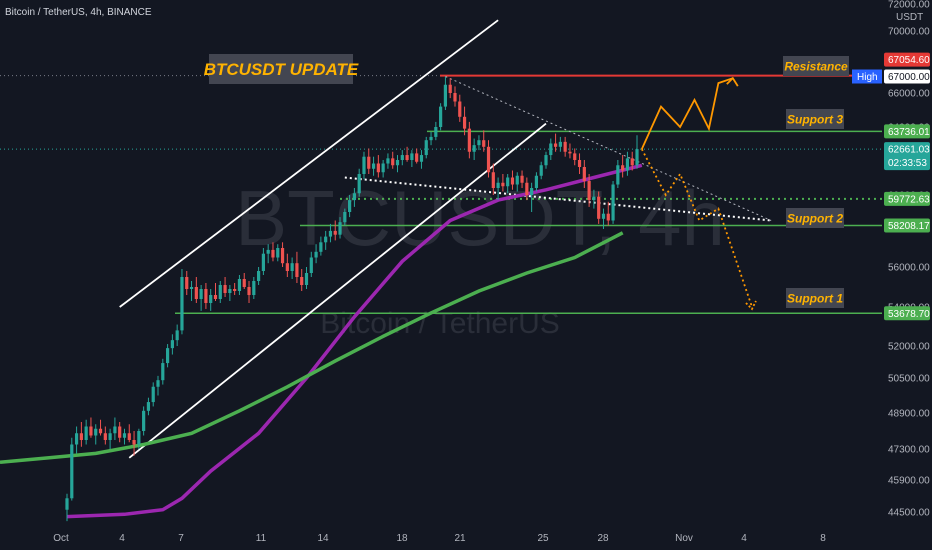 This screenshot has height=550, width=932. What do you see at coordinates (815, 119) in the screenshot?
I see `support-3-label: Support 3` at bounding box center [815, 119].